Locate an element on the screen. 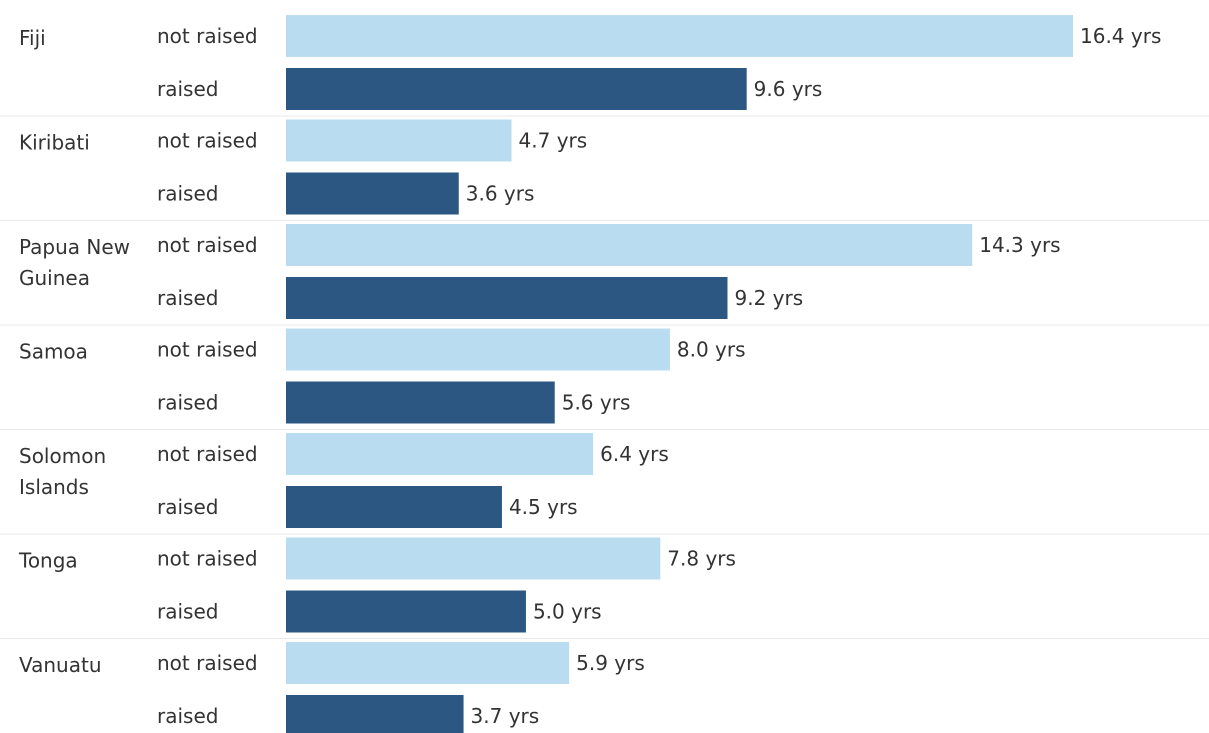 Image resolution: width=1209 pixels, height=733 pixels. country-label: Solomon is located at coordinates (62, 456).